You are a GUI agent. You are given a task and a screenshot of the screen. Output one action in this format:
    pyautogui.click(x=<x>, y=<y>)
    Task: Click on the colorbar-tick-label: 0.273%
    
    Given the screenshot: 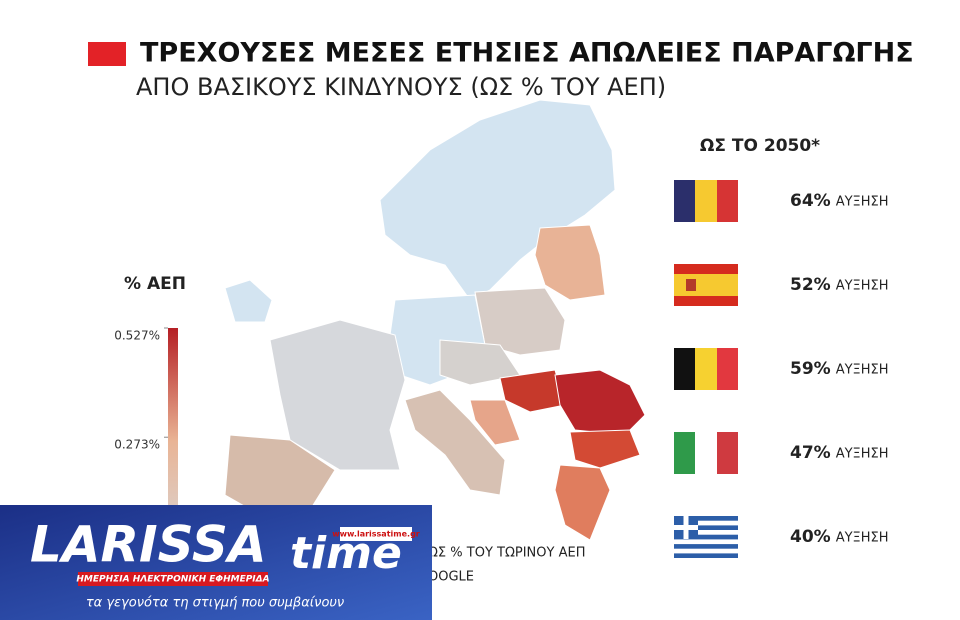 What is the action you would take?
    pyautogui.click(x=137, y=445)
    